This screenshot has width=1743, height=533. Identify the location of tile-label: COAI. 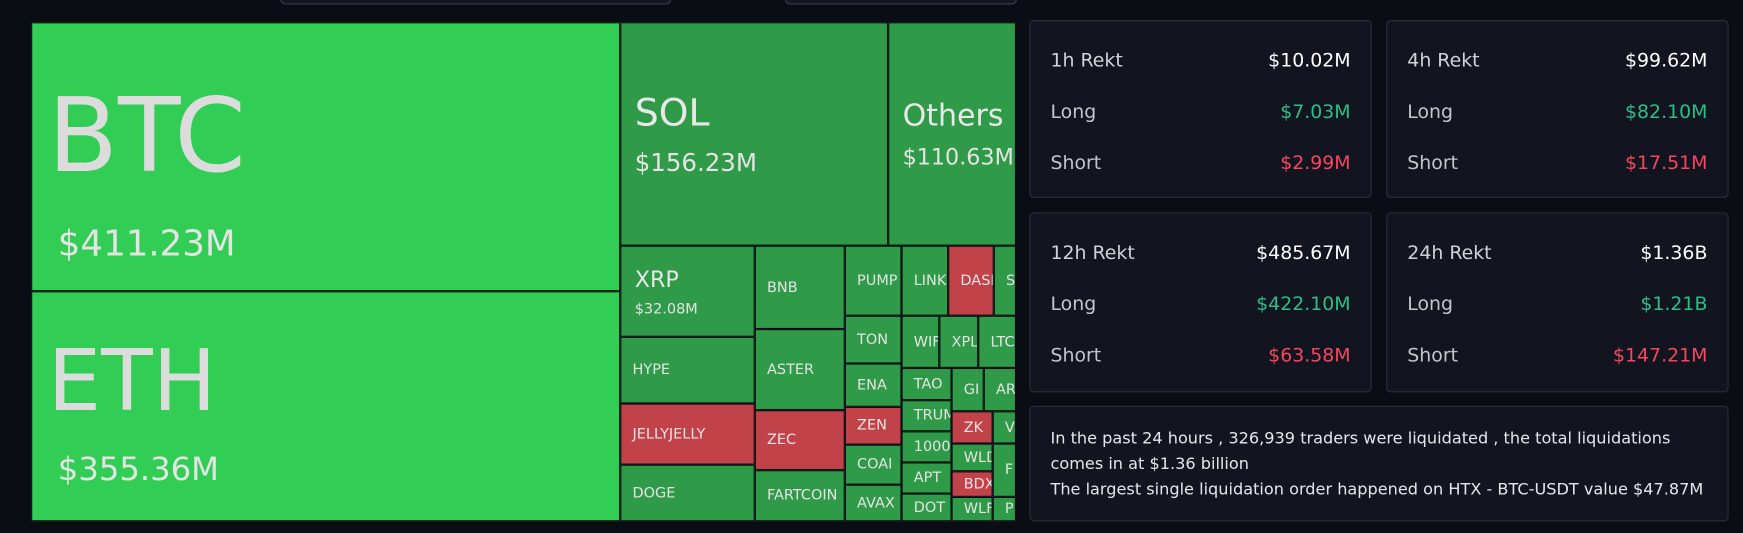
(875, 464).